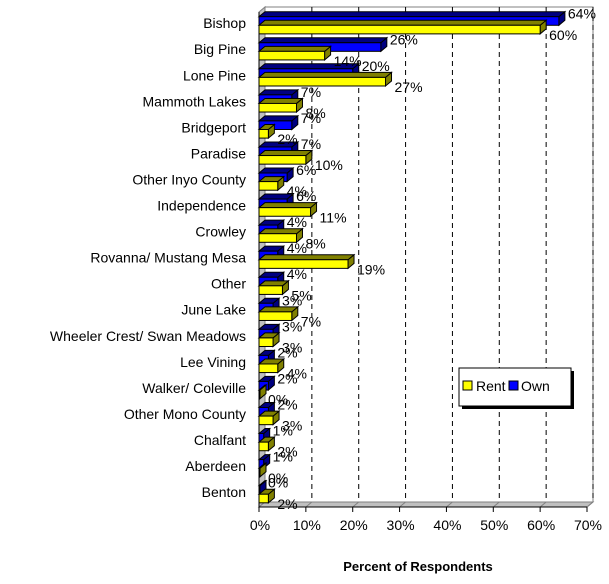 The image size is (609, 584). I want to click on x-tick-label: 40%, so click(447, 525).